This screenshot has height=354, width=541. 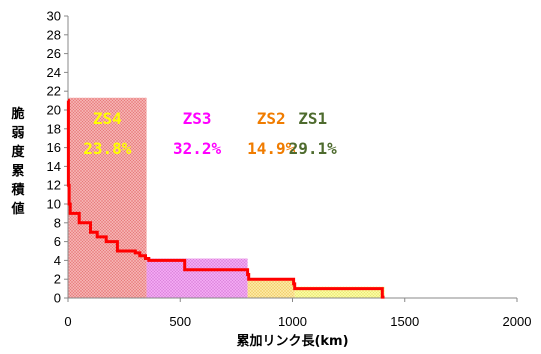 I want to click on y-tick-label: 16, so click(x=54, y=147).